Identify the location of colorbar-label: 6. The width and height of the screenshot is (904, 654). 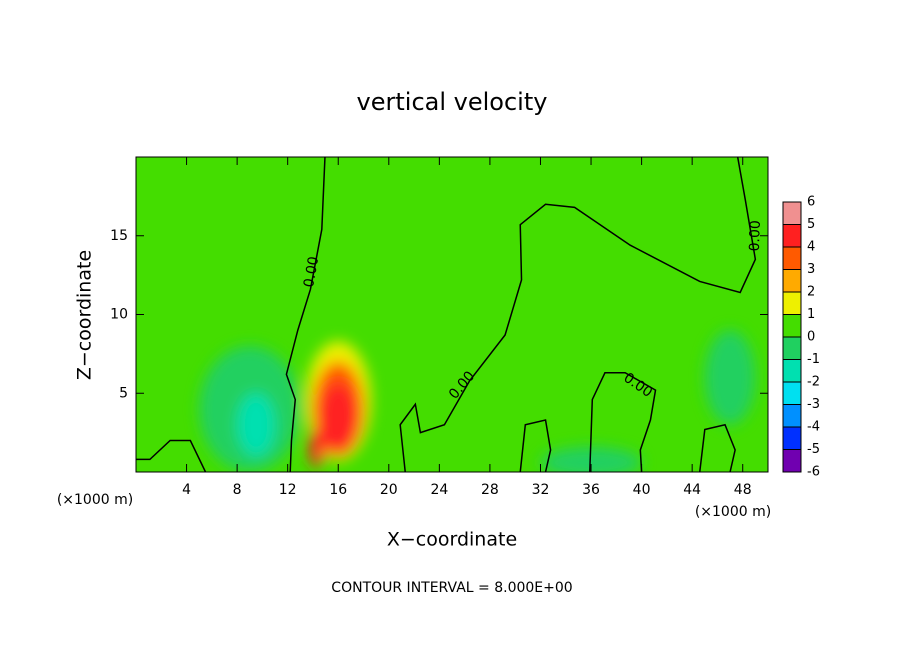
(811, 202).